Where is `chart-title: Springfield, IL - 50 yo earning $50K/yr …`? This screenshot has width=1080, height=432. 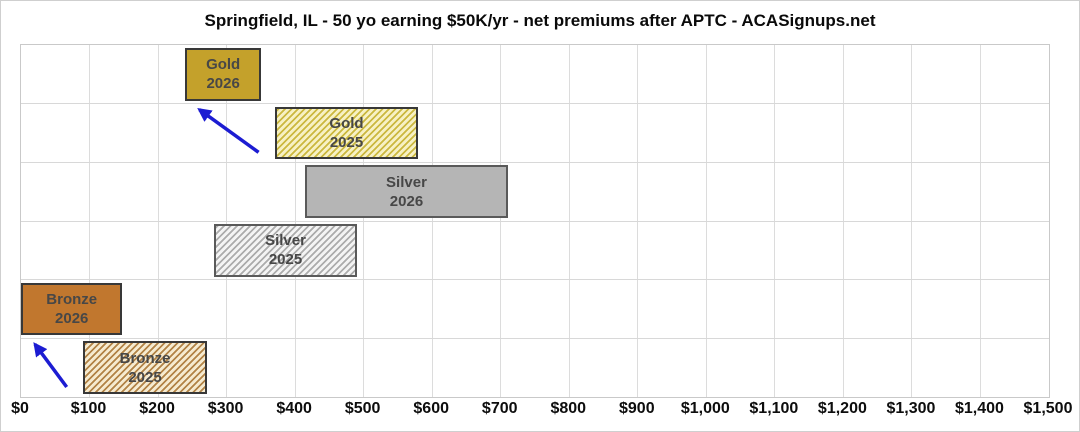 chart-title: Springfield, IL - 50 yo earning $50K/yr … is located at coordinates (540, 20).